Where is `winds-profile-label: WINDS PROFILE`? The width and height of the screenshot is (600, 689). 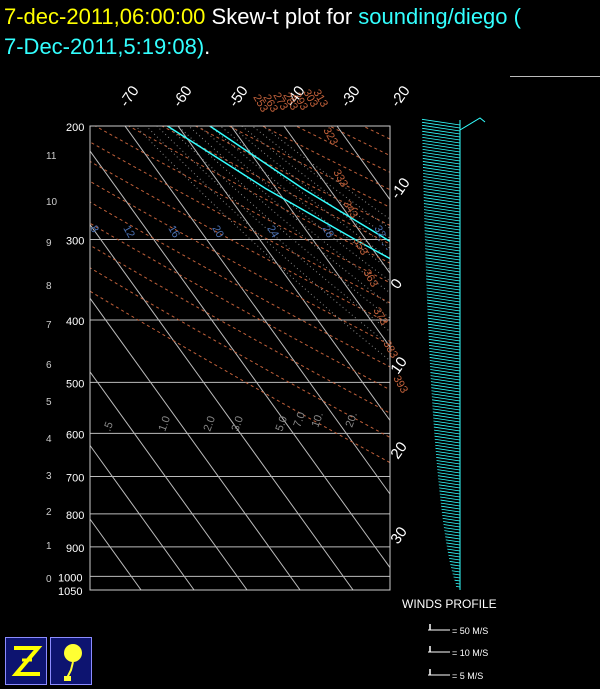
winds-profile-label: WINDS PROFILE is located at coordinates (449, 604).